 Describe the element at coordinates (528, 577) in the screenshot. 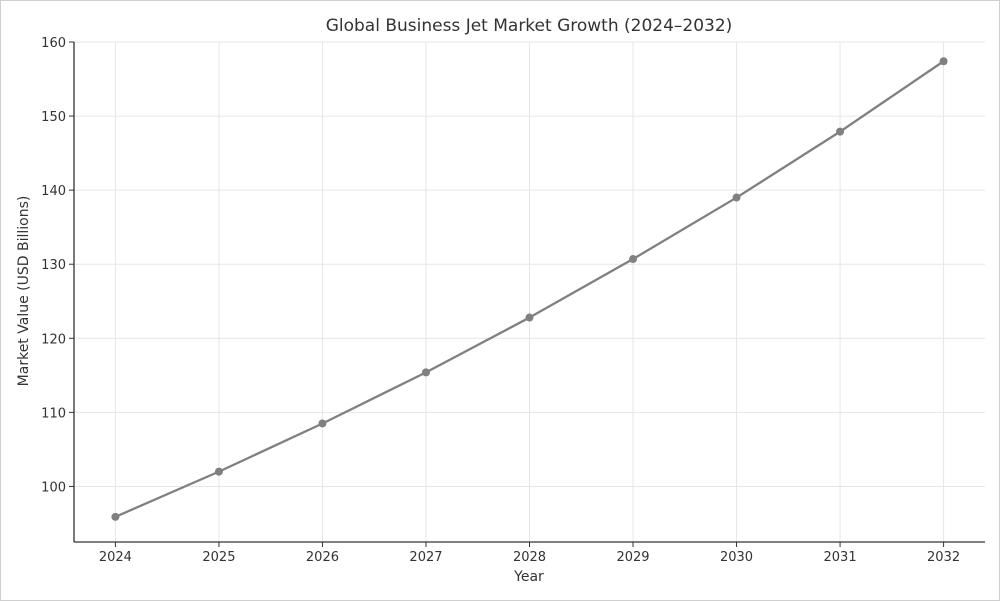

I see `x-axis-label: Year` at that location.